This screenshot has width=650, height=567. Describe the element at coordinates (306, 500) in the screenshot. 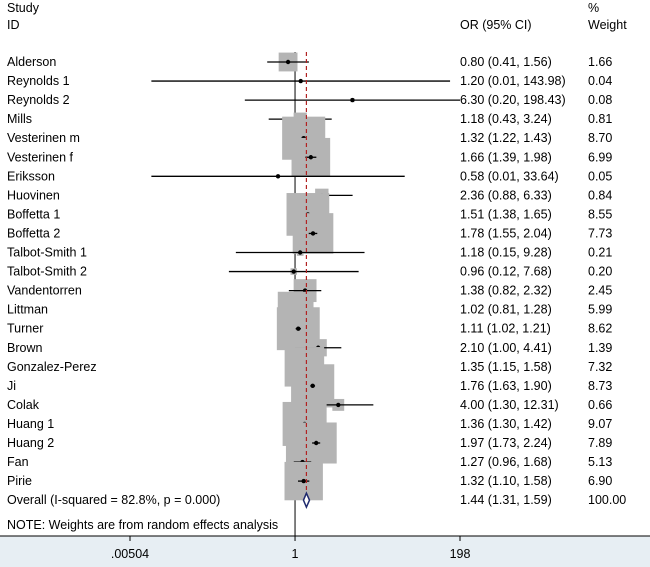

I see `overall-diamond` at that location.